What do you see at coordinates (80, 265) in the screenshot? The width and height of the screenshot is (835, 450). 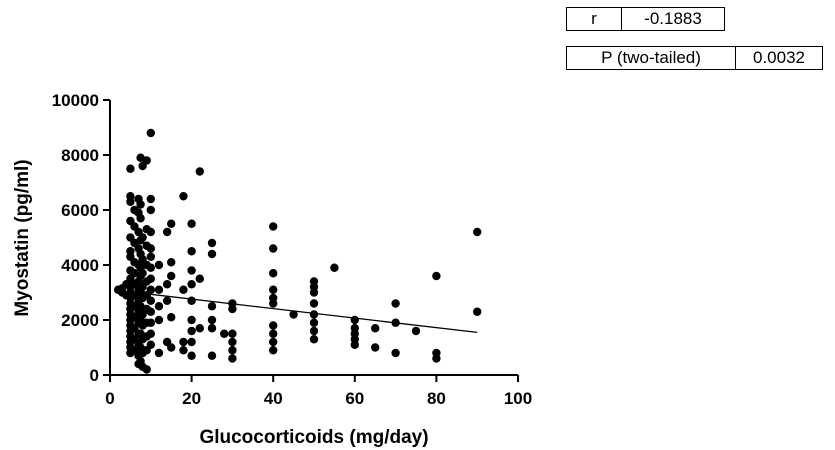 I see `y-tick-label: 4000` at bounding box center [80, 265].